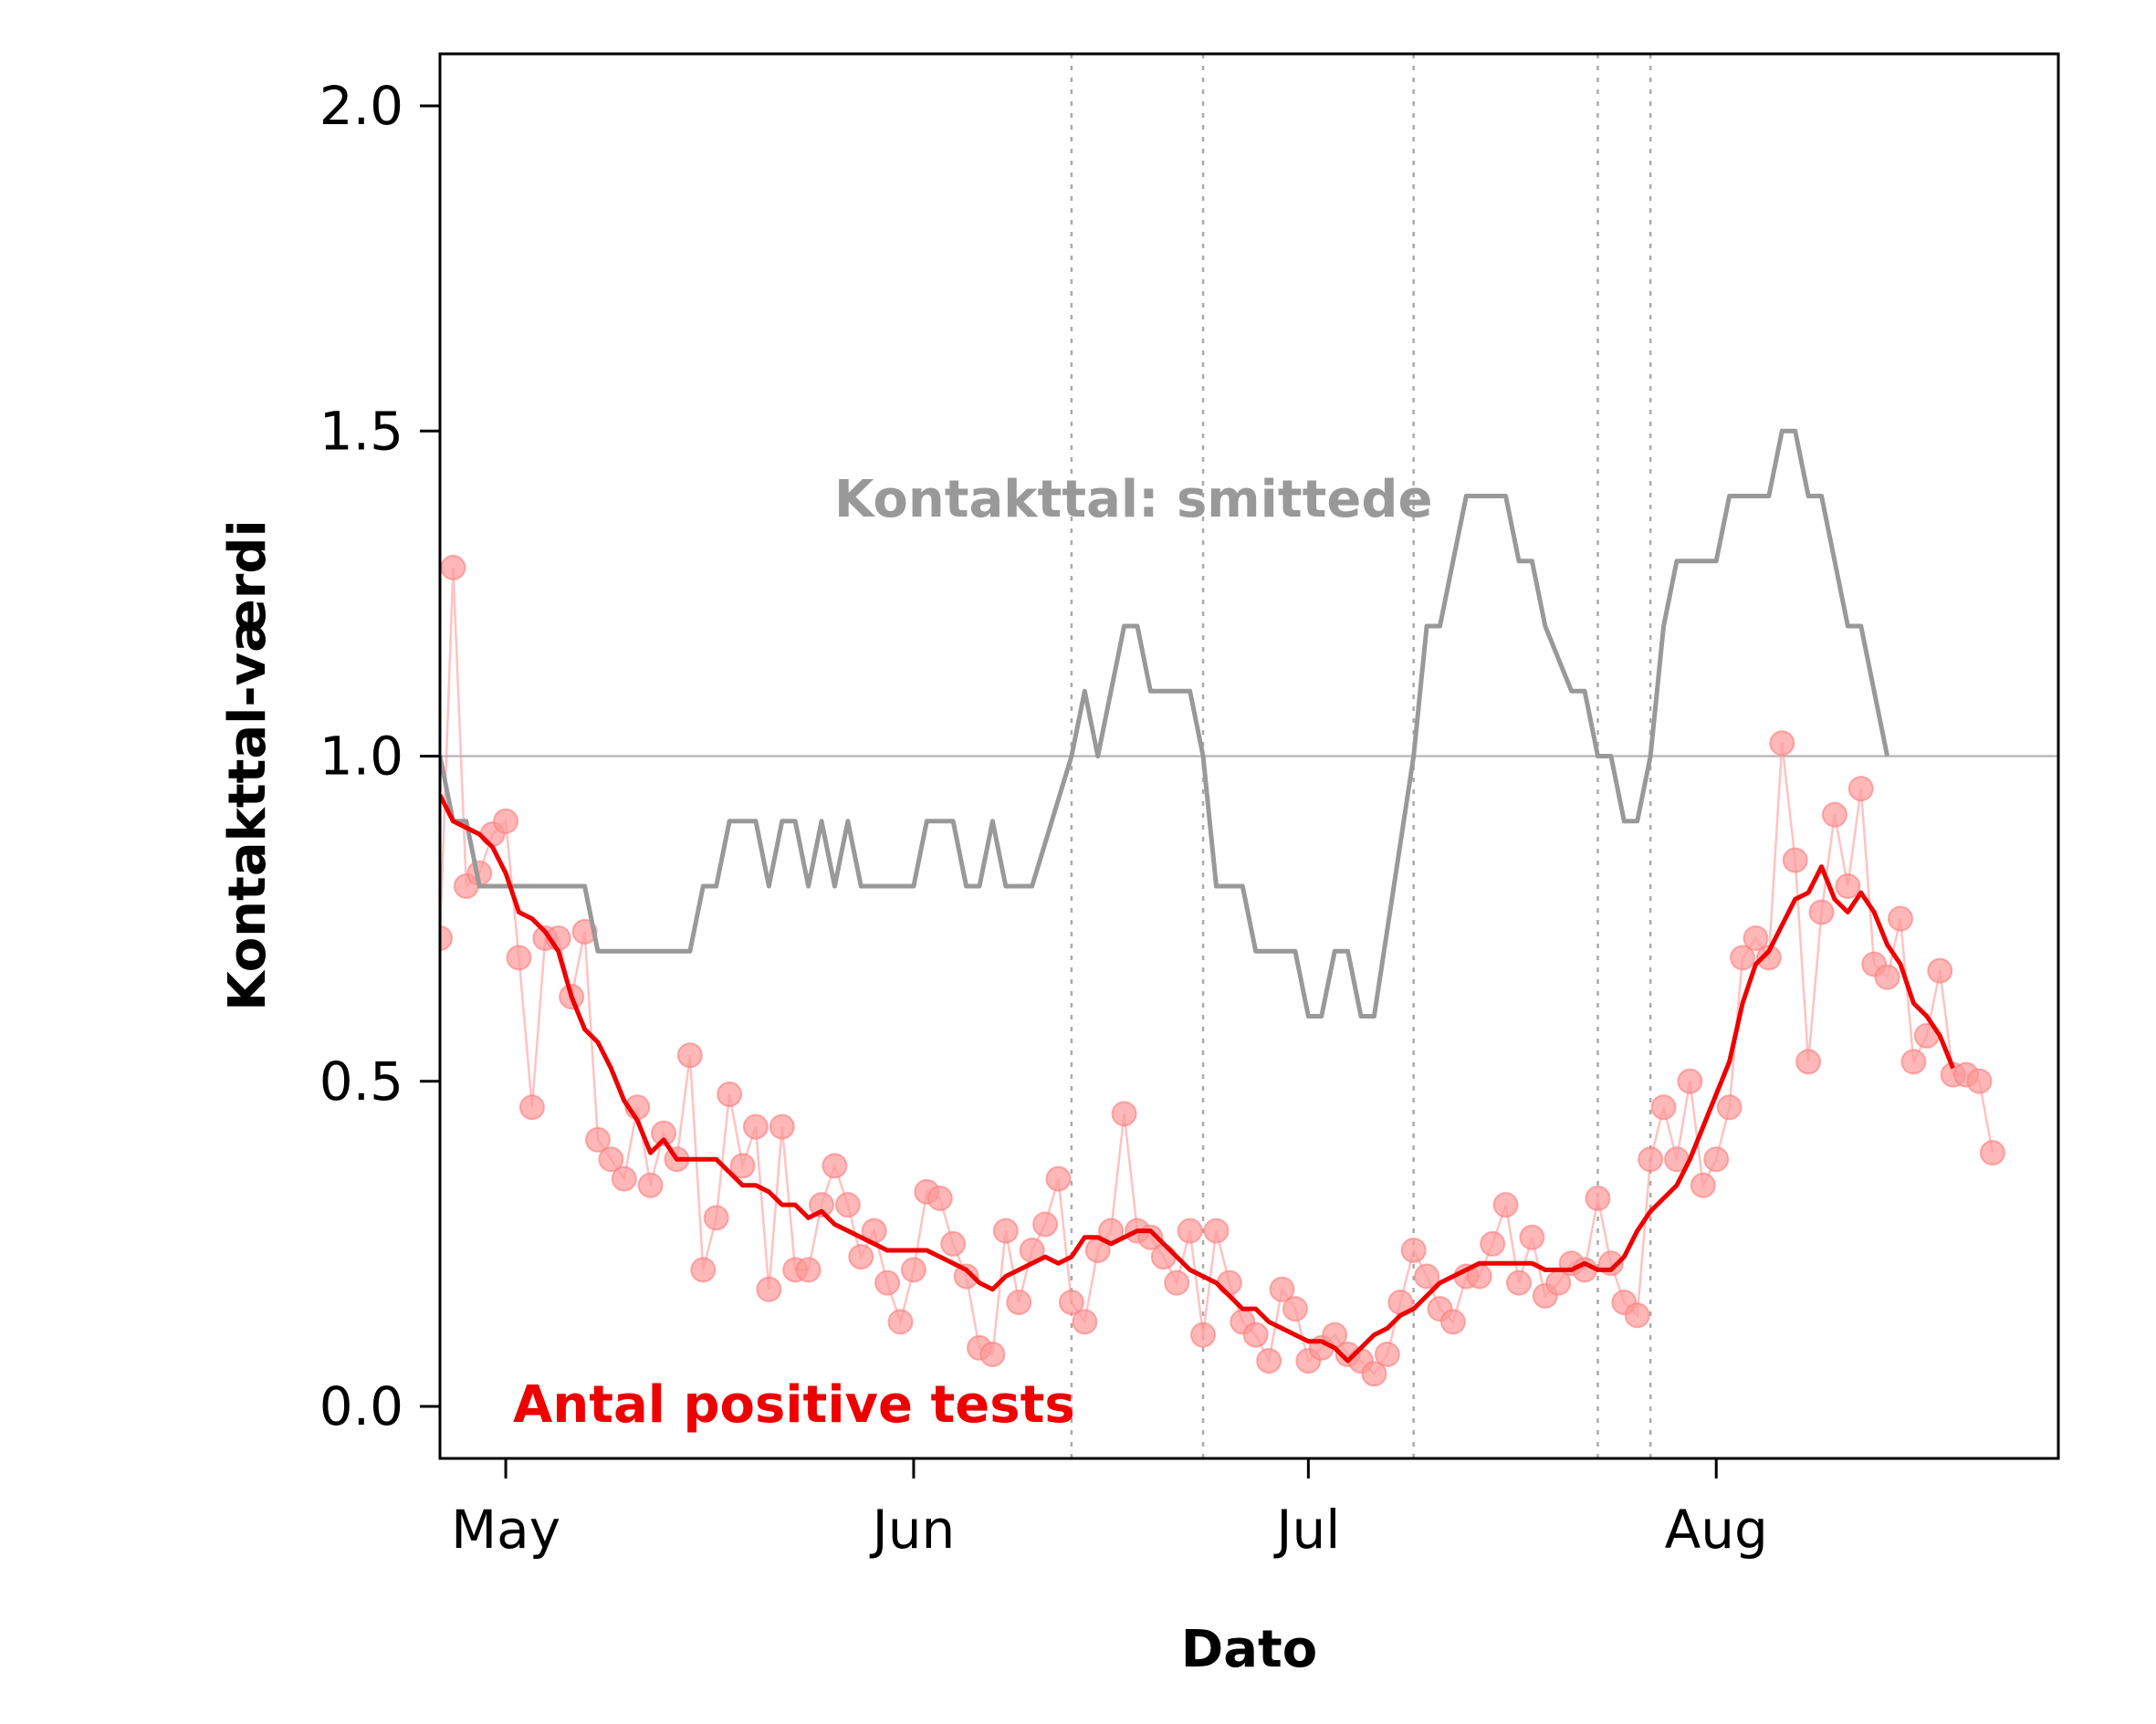 Image resolution: width=2156 pixels, height=1724 pixels. I want to click on x-tick-label: Aug, so click(1717, 1530).